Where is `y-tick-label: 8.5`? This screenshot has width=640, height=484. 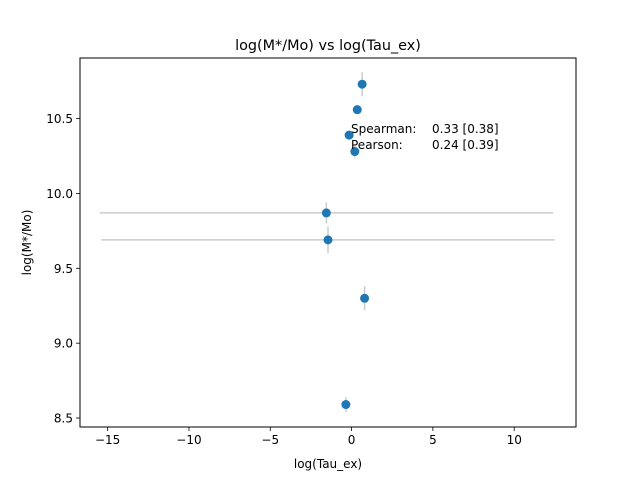 y-tick-label: 8.5 is located at coordinates (63, 419).